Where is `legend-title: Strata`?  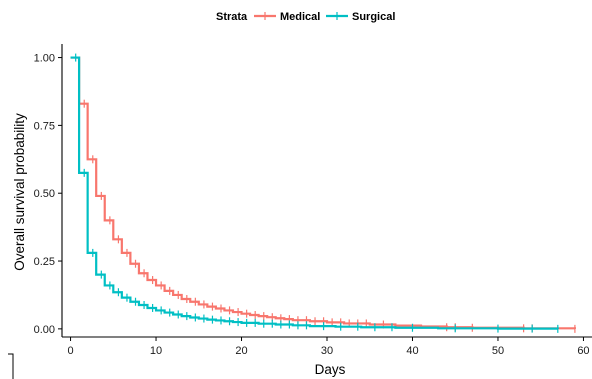 legend-title: Strata is located at coordinates (232, 17).